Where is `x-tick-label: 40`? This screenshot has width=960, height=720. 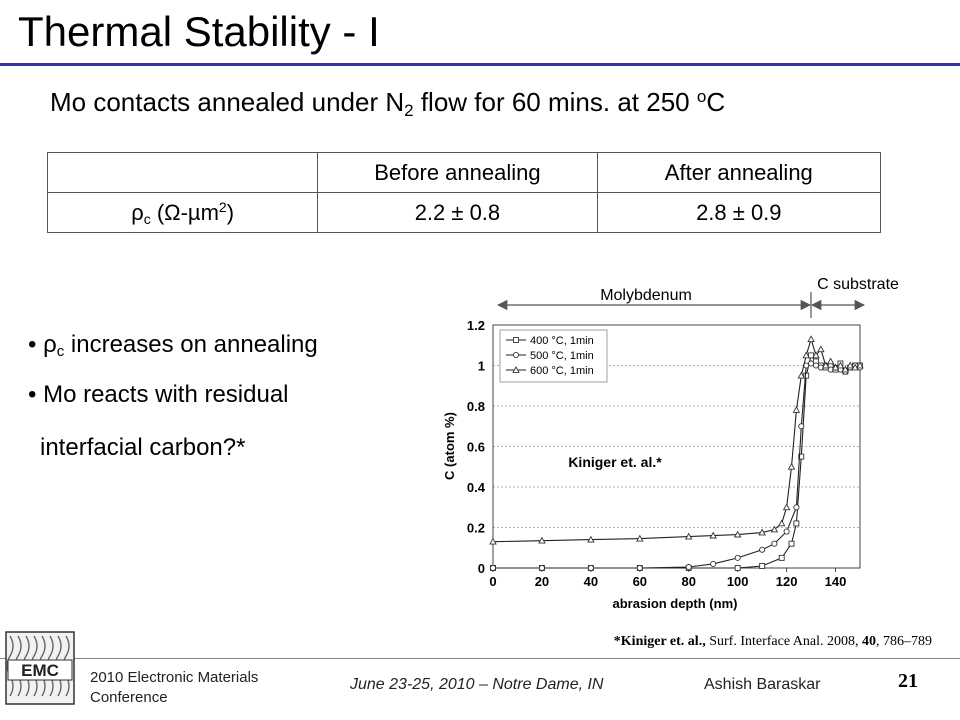 x-tick-label: 40 is located at coordinates (591, 581).